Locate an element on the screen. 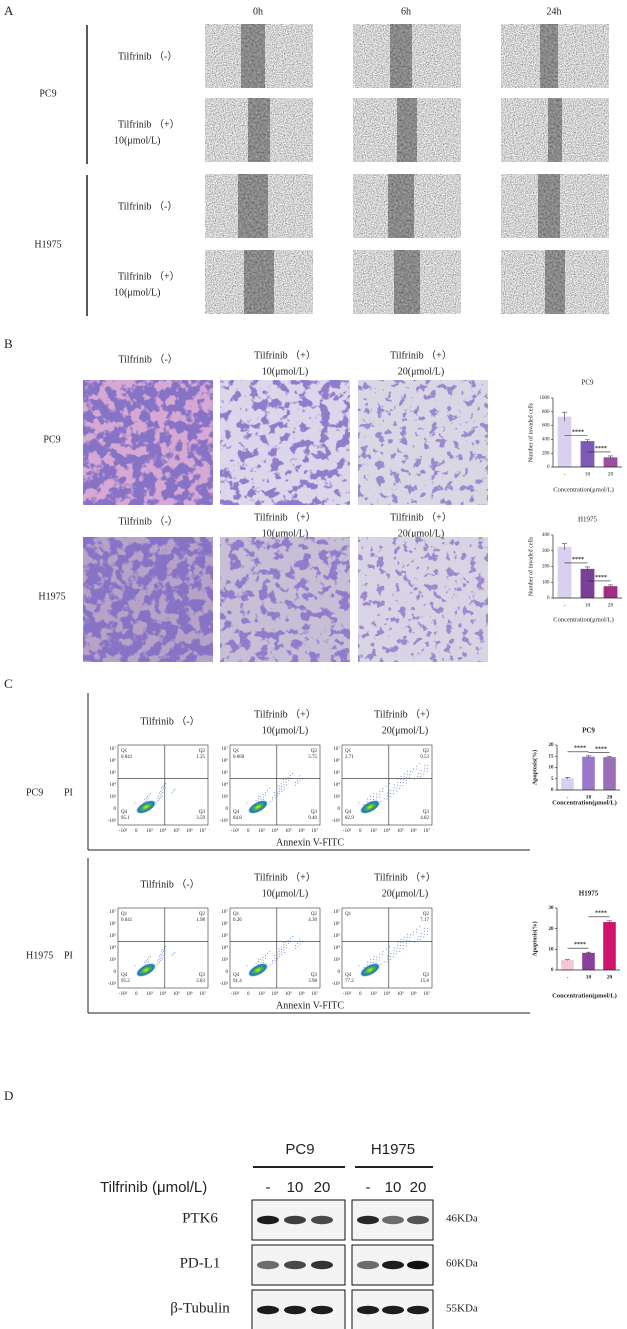 This screenshot has width=627, height=1329. x-tick-label: 20 is located at coordinates (611, 474).